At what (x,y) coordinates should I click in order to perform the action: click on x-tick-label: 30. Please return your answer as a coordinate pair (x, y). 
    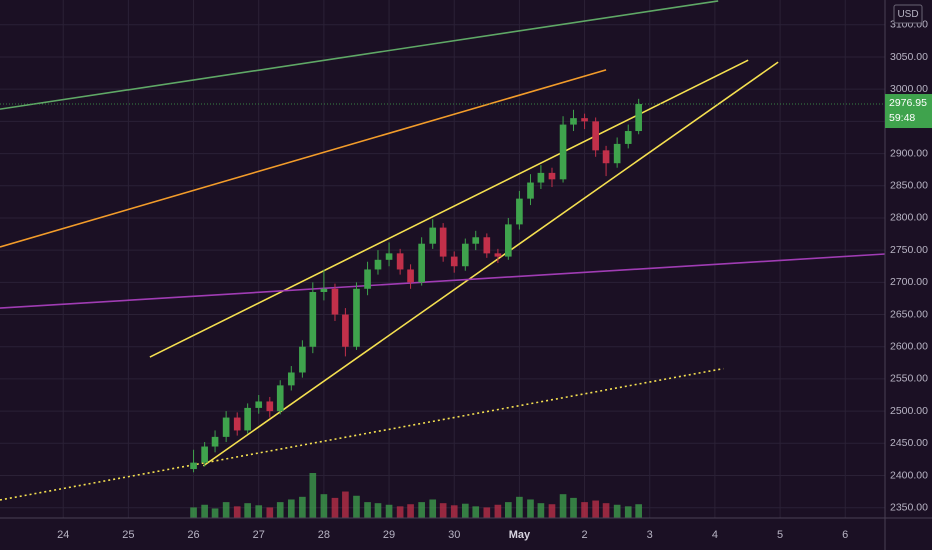
    Looking at the image, I should click on (454, 535).